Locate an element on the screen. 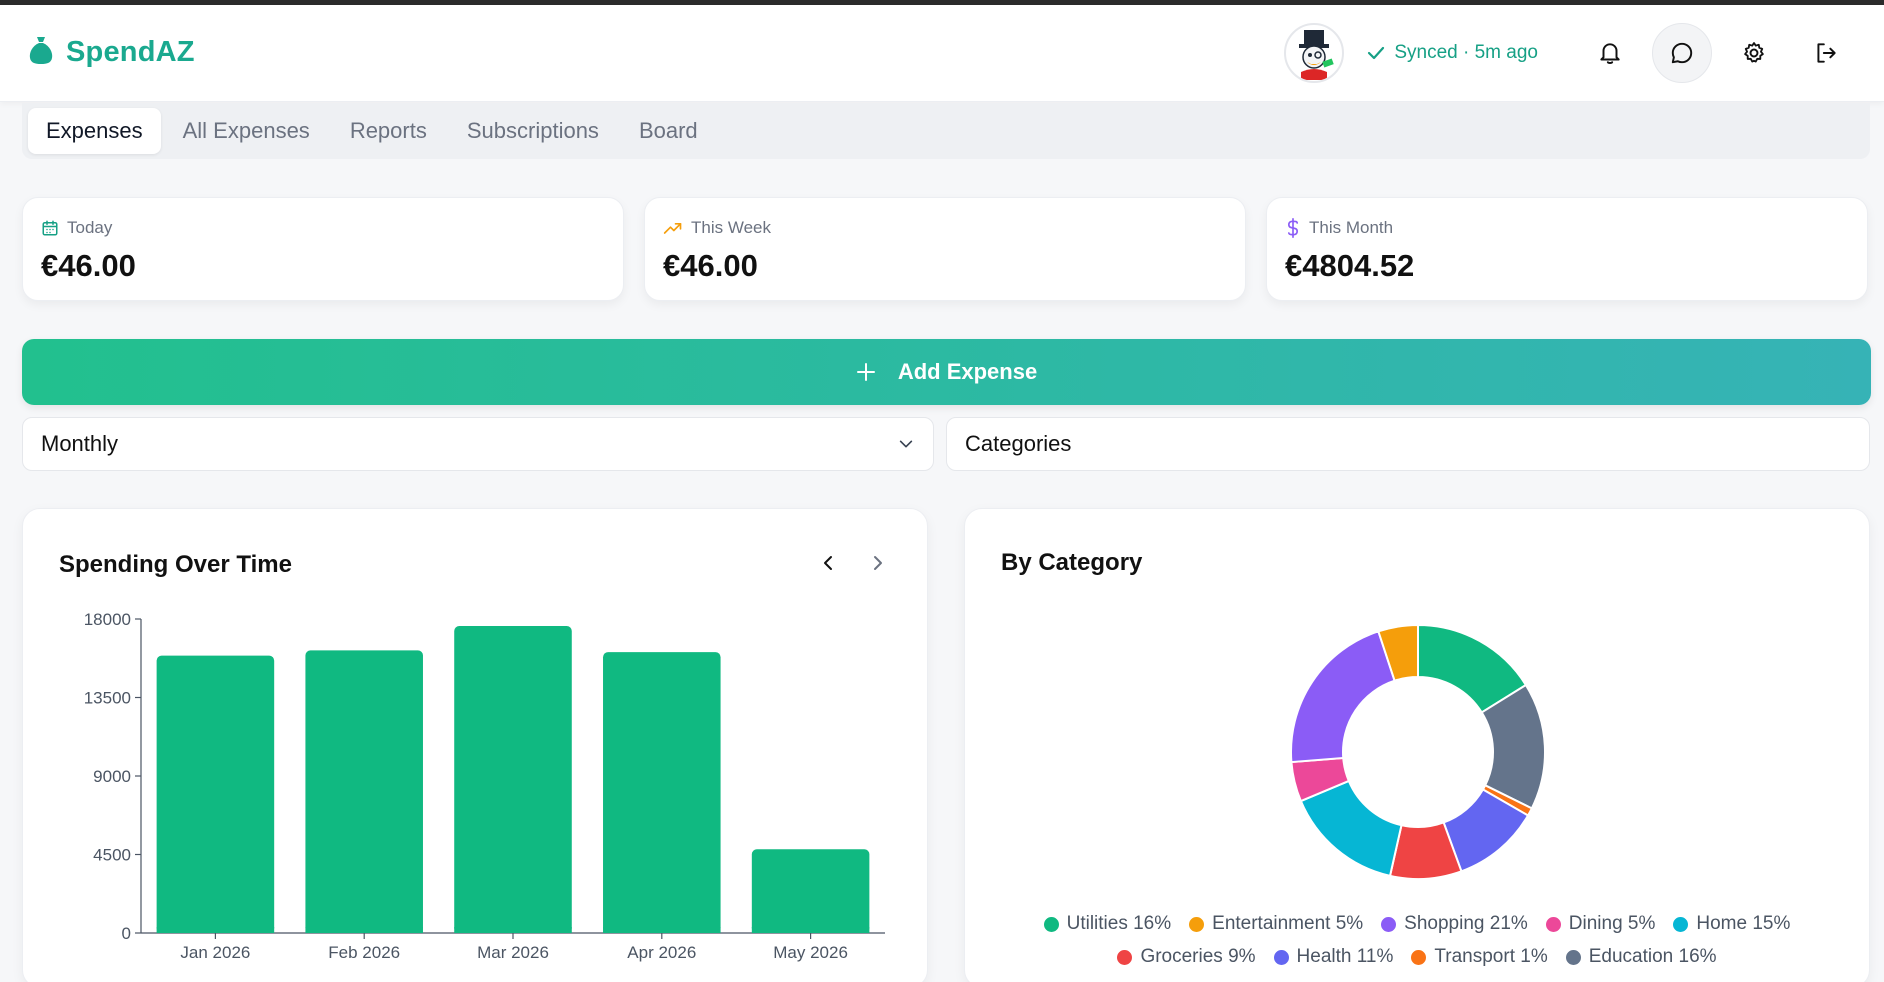  avatar-image is located at coordinates (1314, 53).